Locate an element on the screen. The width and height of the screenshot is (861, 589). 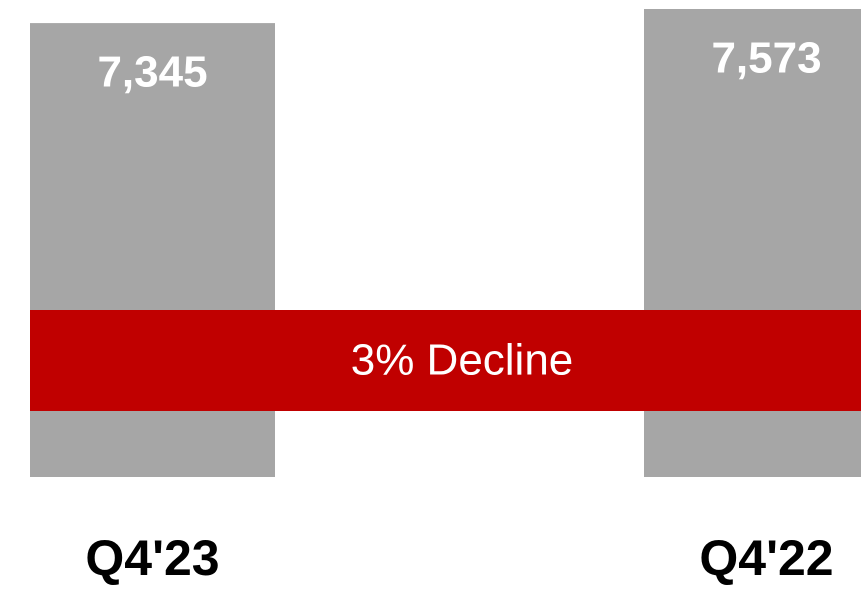
value-label: 7,573 is located at coordinates (766, 58).